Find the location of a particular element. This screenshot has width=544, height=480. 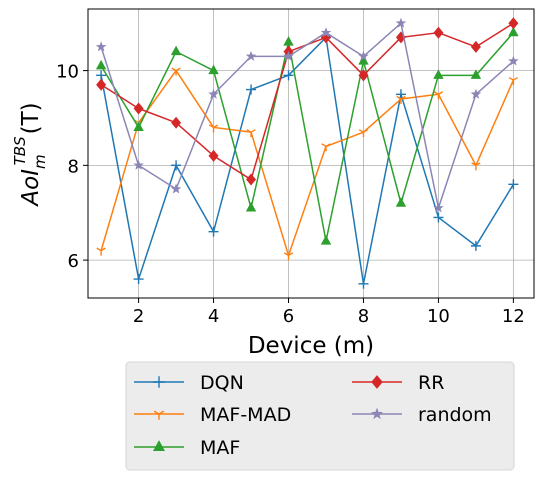

y-axis-title: AoImTBS (T) is located at coordinates (30, 154).